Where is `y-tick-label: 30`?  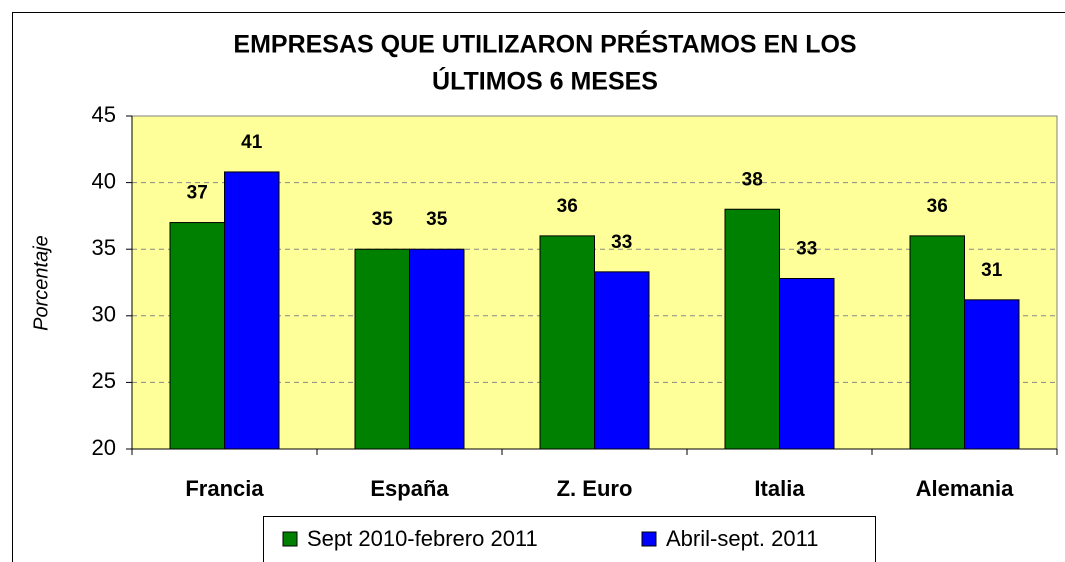
y-tick-label: 30 is located at coordinates (104, 314).